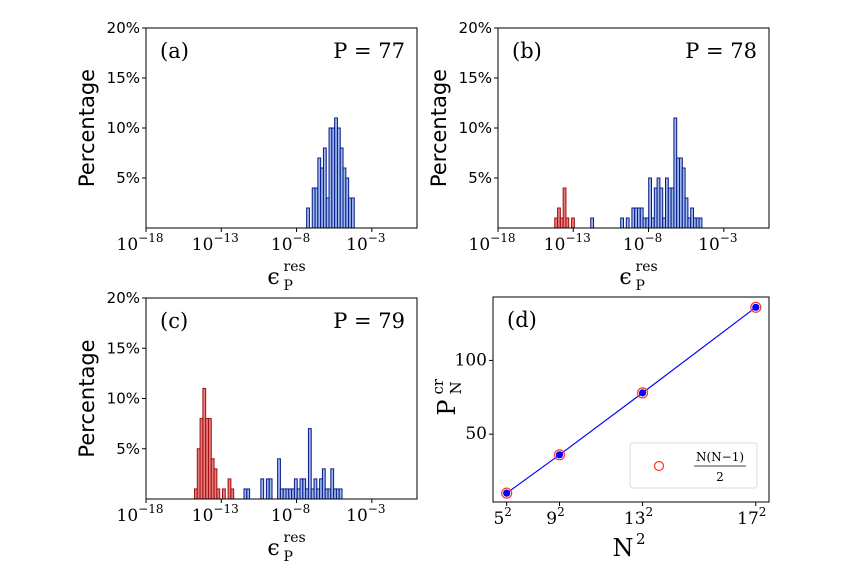 The height and width of the screenshot is (570, 858). What do you see at coordinates (174, 321) in the screenshot?
I see `panel-label: (c)` at bounding box center [174, 321].